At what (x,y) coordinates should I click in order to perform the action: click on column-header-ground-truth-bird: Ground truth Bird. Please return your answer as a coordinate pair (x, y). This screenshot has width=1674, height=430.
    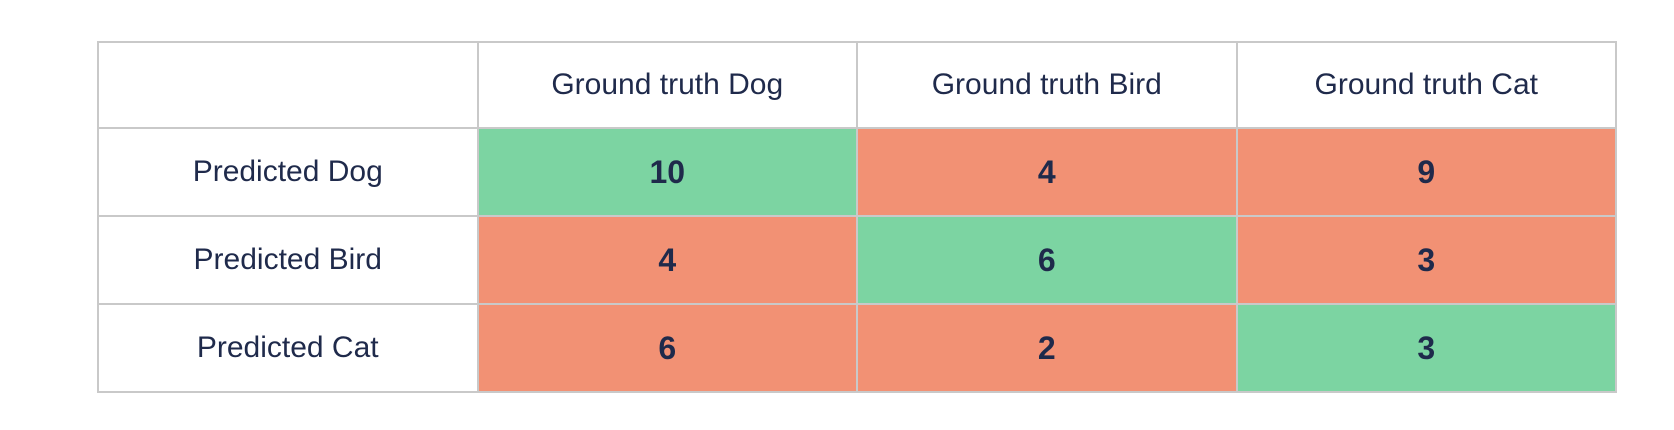
    Looking at the image, I should click on (1047, 85).